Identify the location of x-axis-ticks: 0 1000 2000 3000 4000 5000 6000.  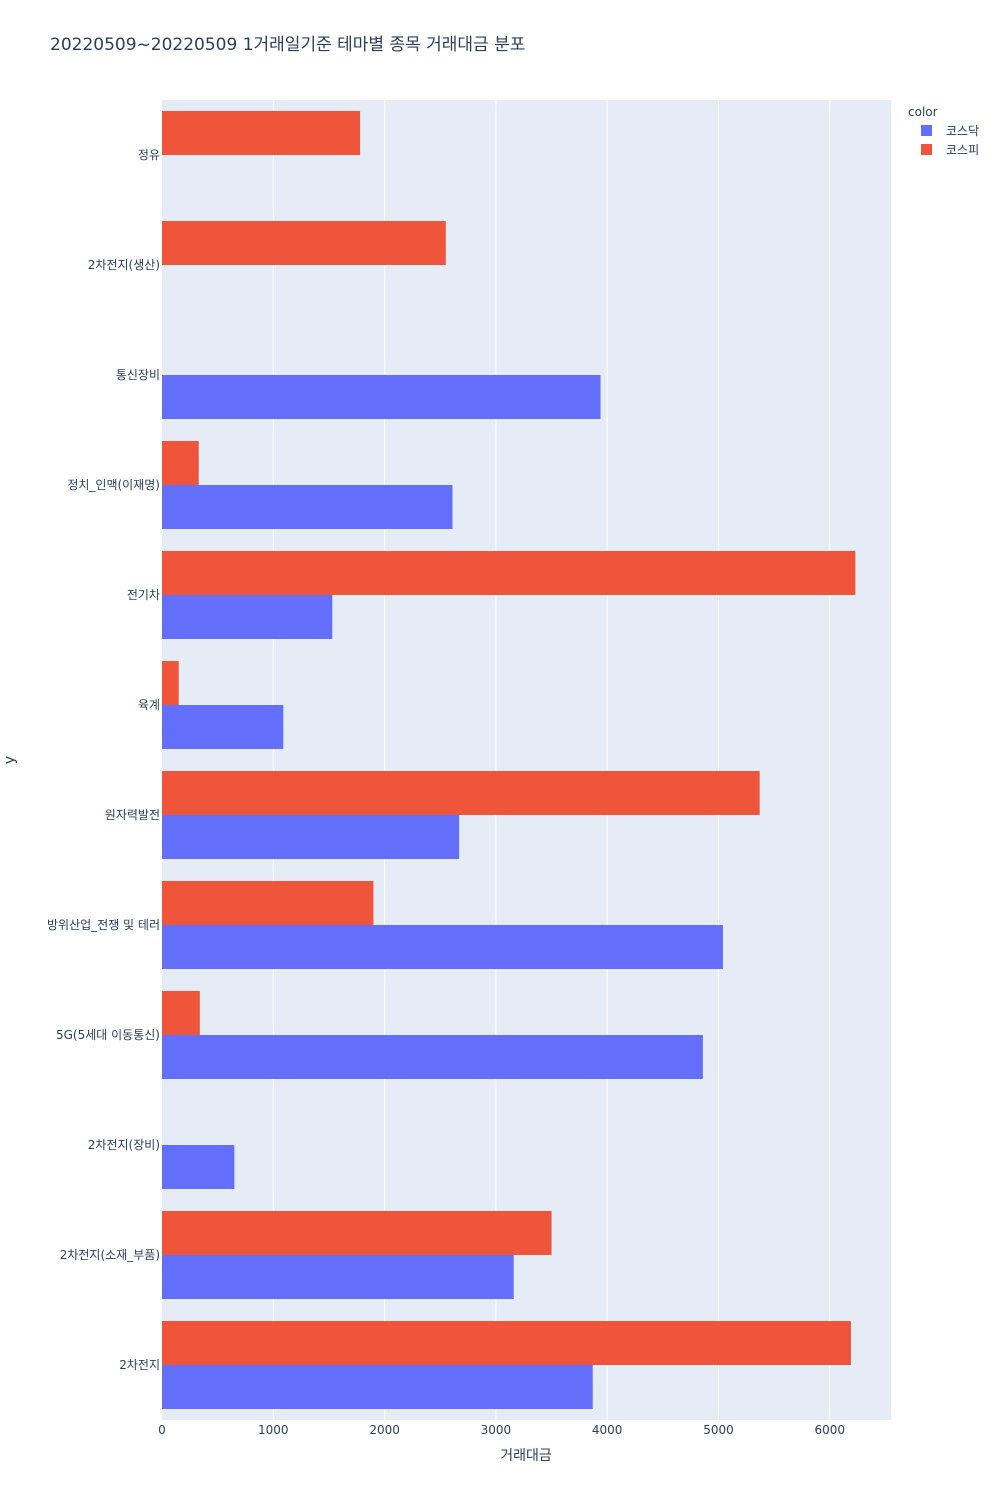
(501, 1430).